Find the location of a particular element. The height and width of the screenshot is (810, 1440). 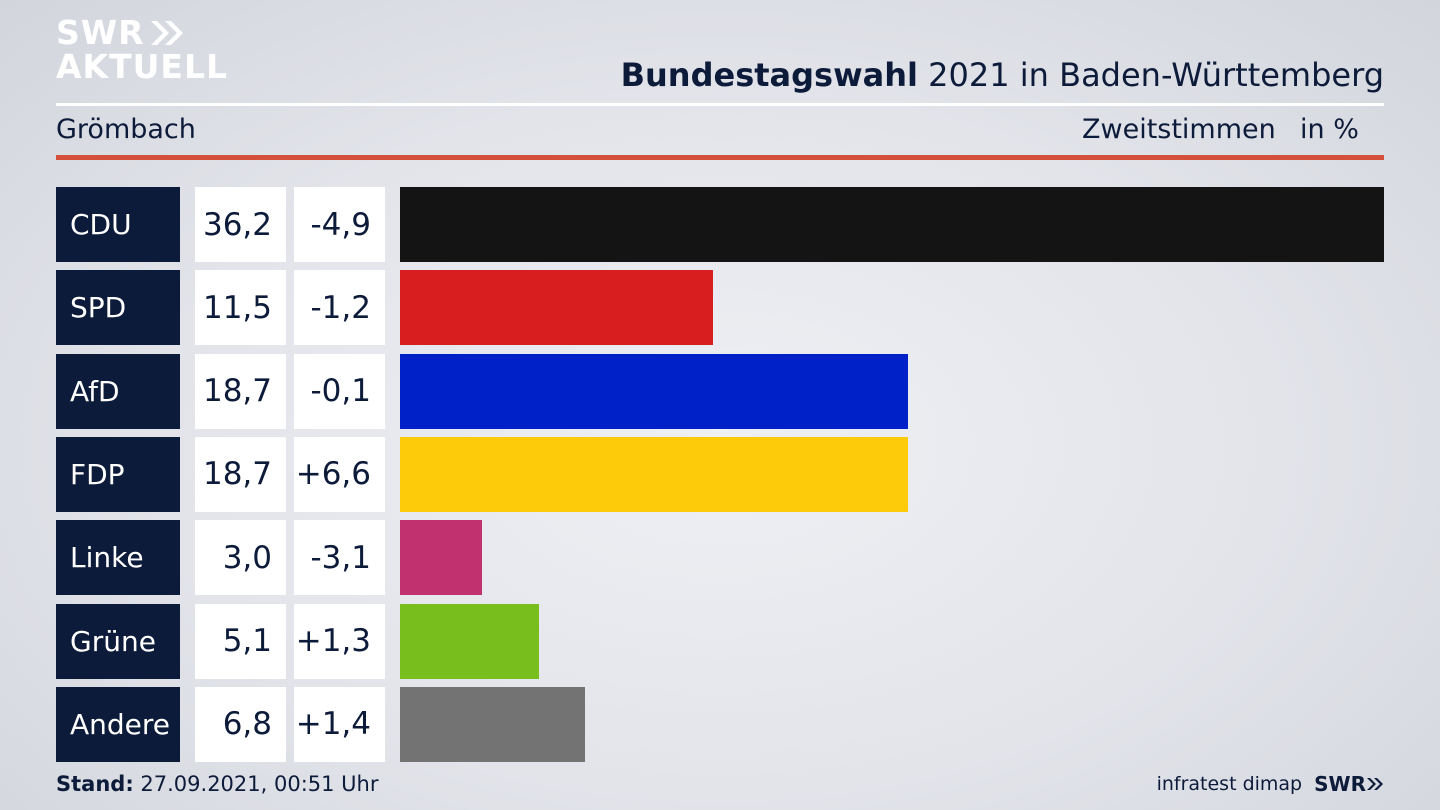

bar-grüne is located at coordinates (469, 641).